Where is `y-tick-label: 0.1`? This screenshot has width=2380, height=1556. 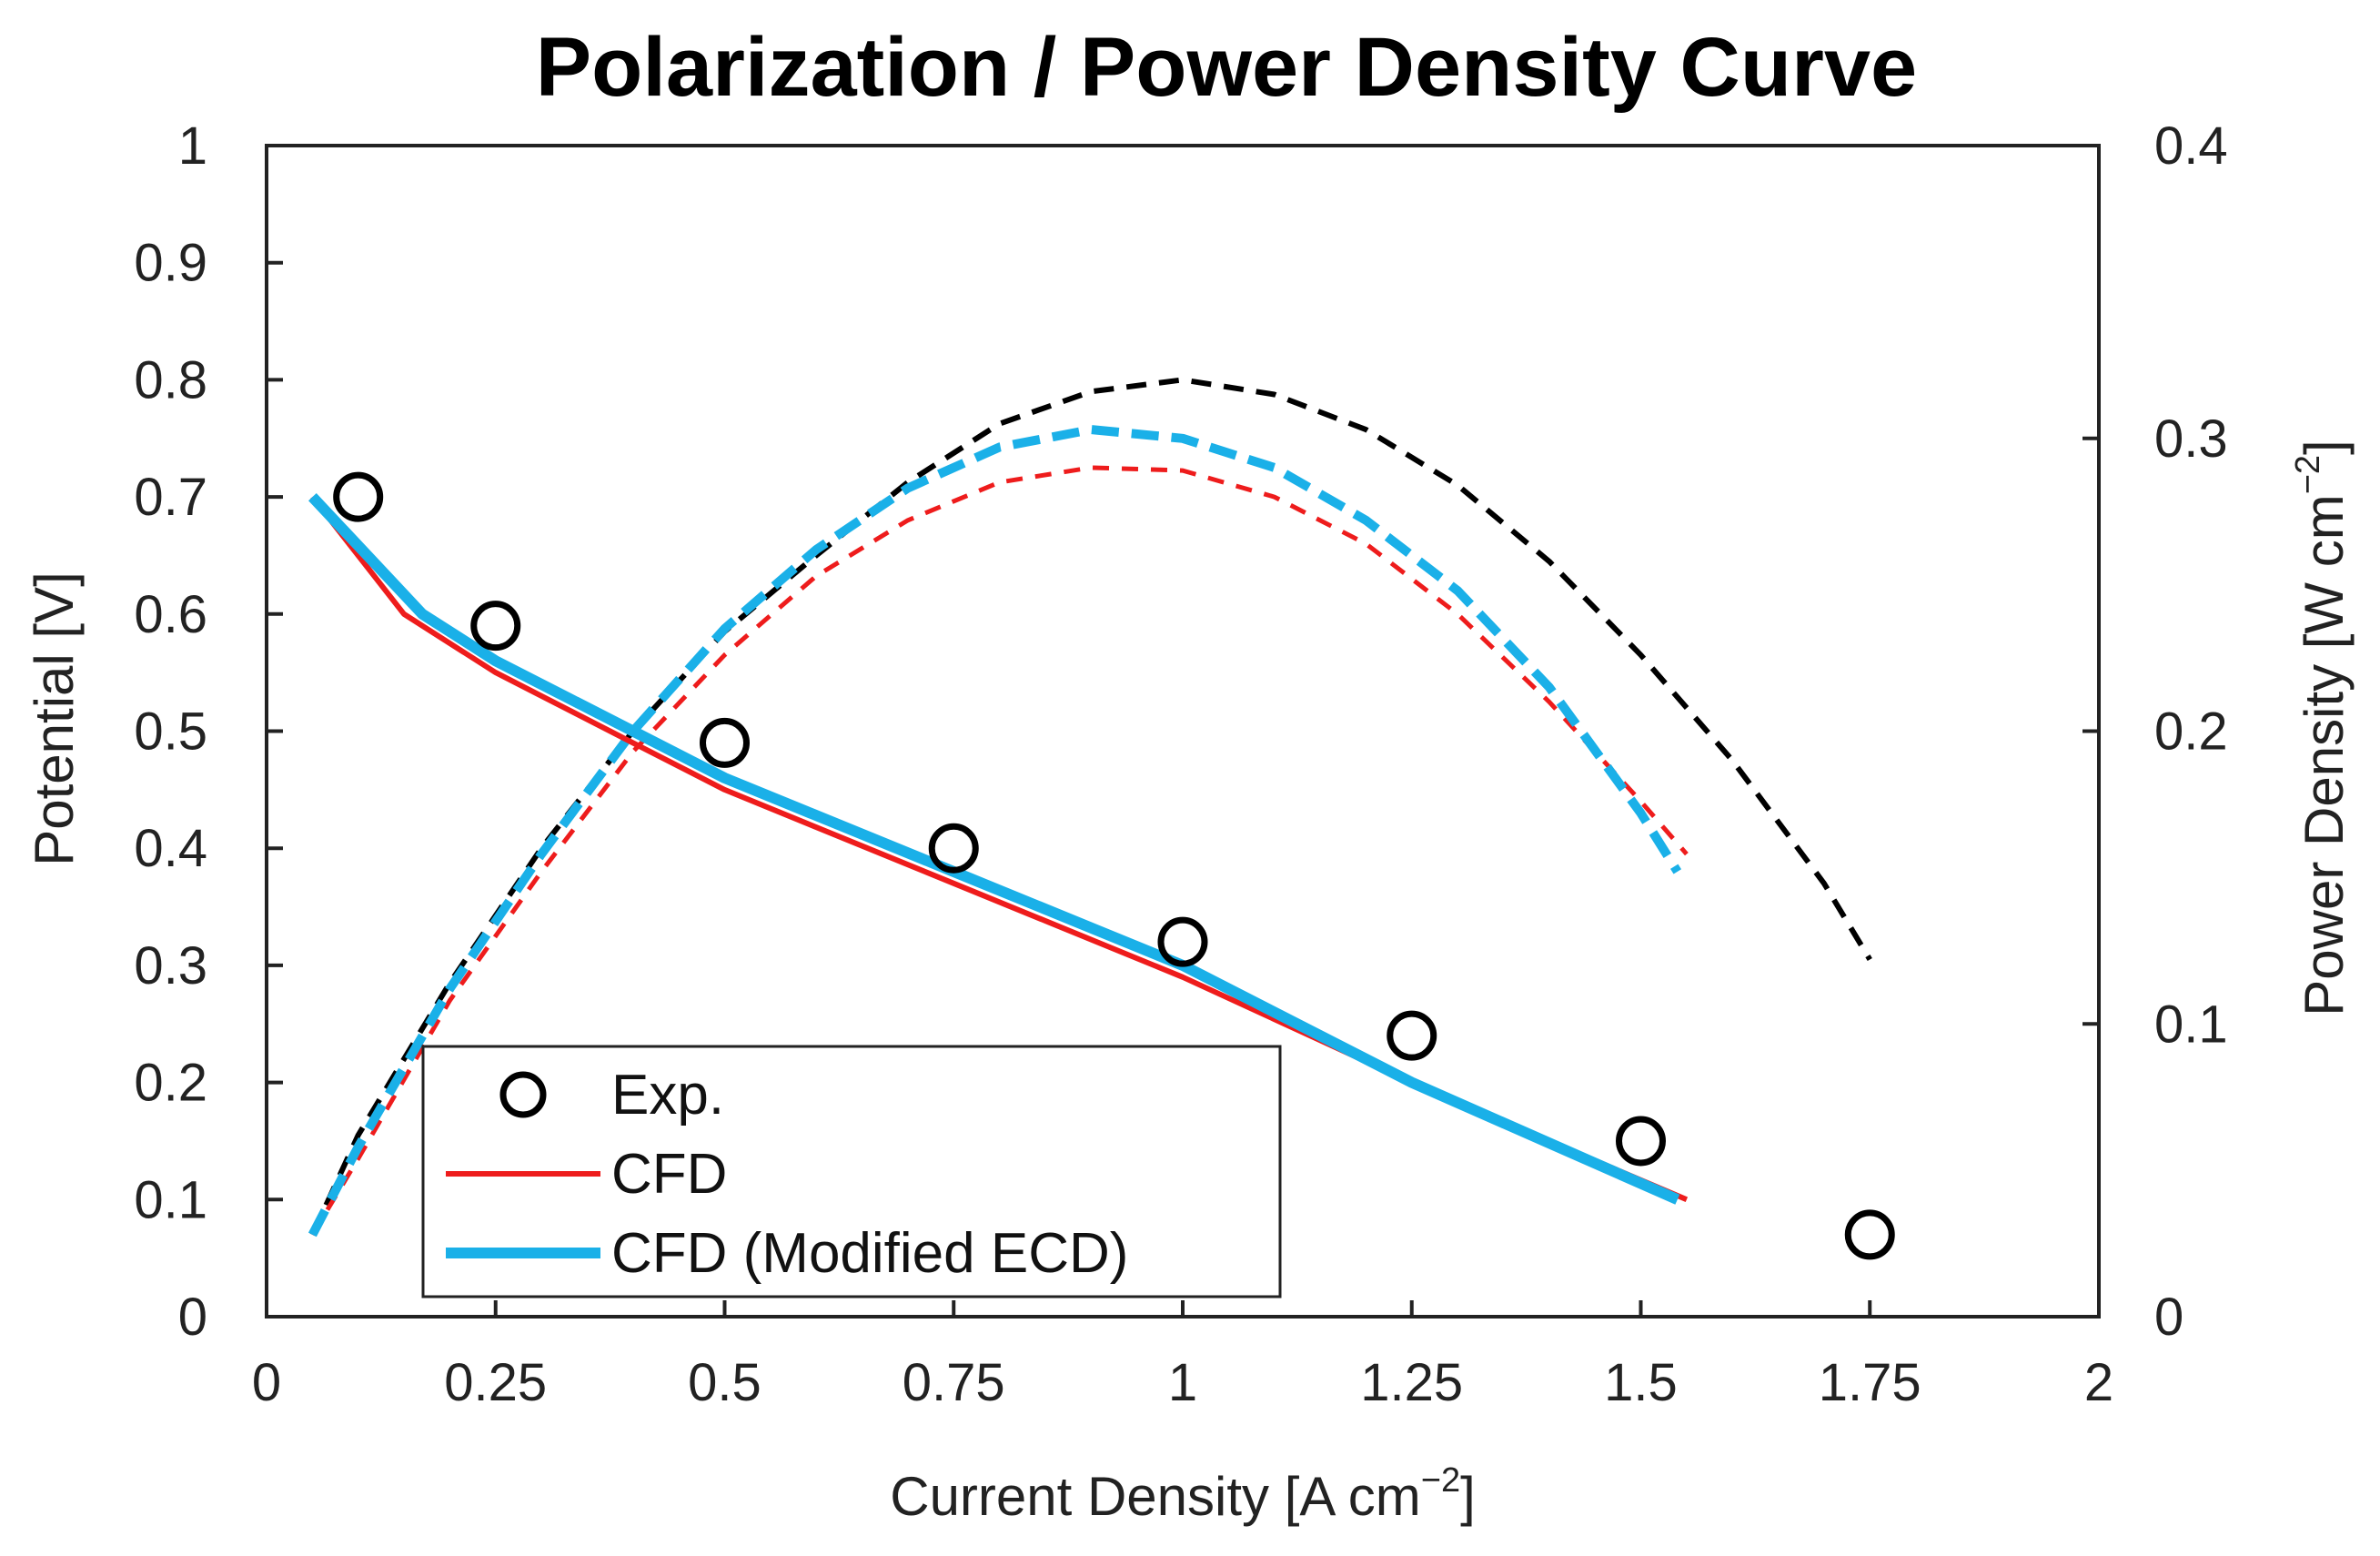
y-tick-label: 0.1 is located at coordinates (170, 1199).